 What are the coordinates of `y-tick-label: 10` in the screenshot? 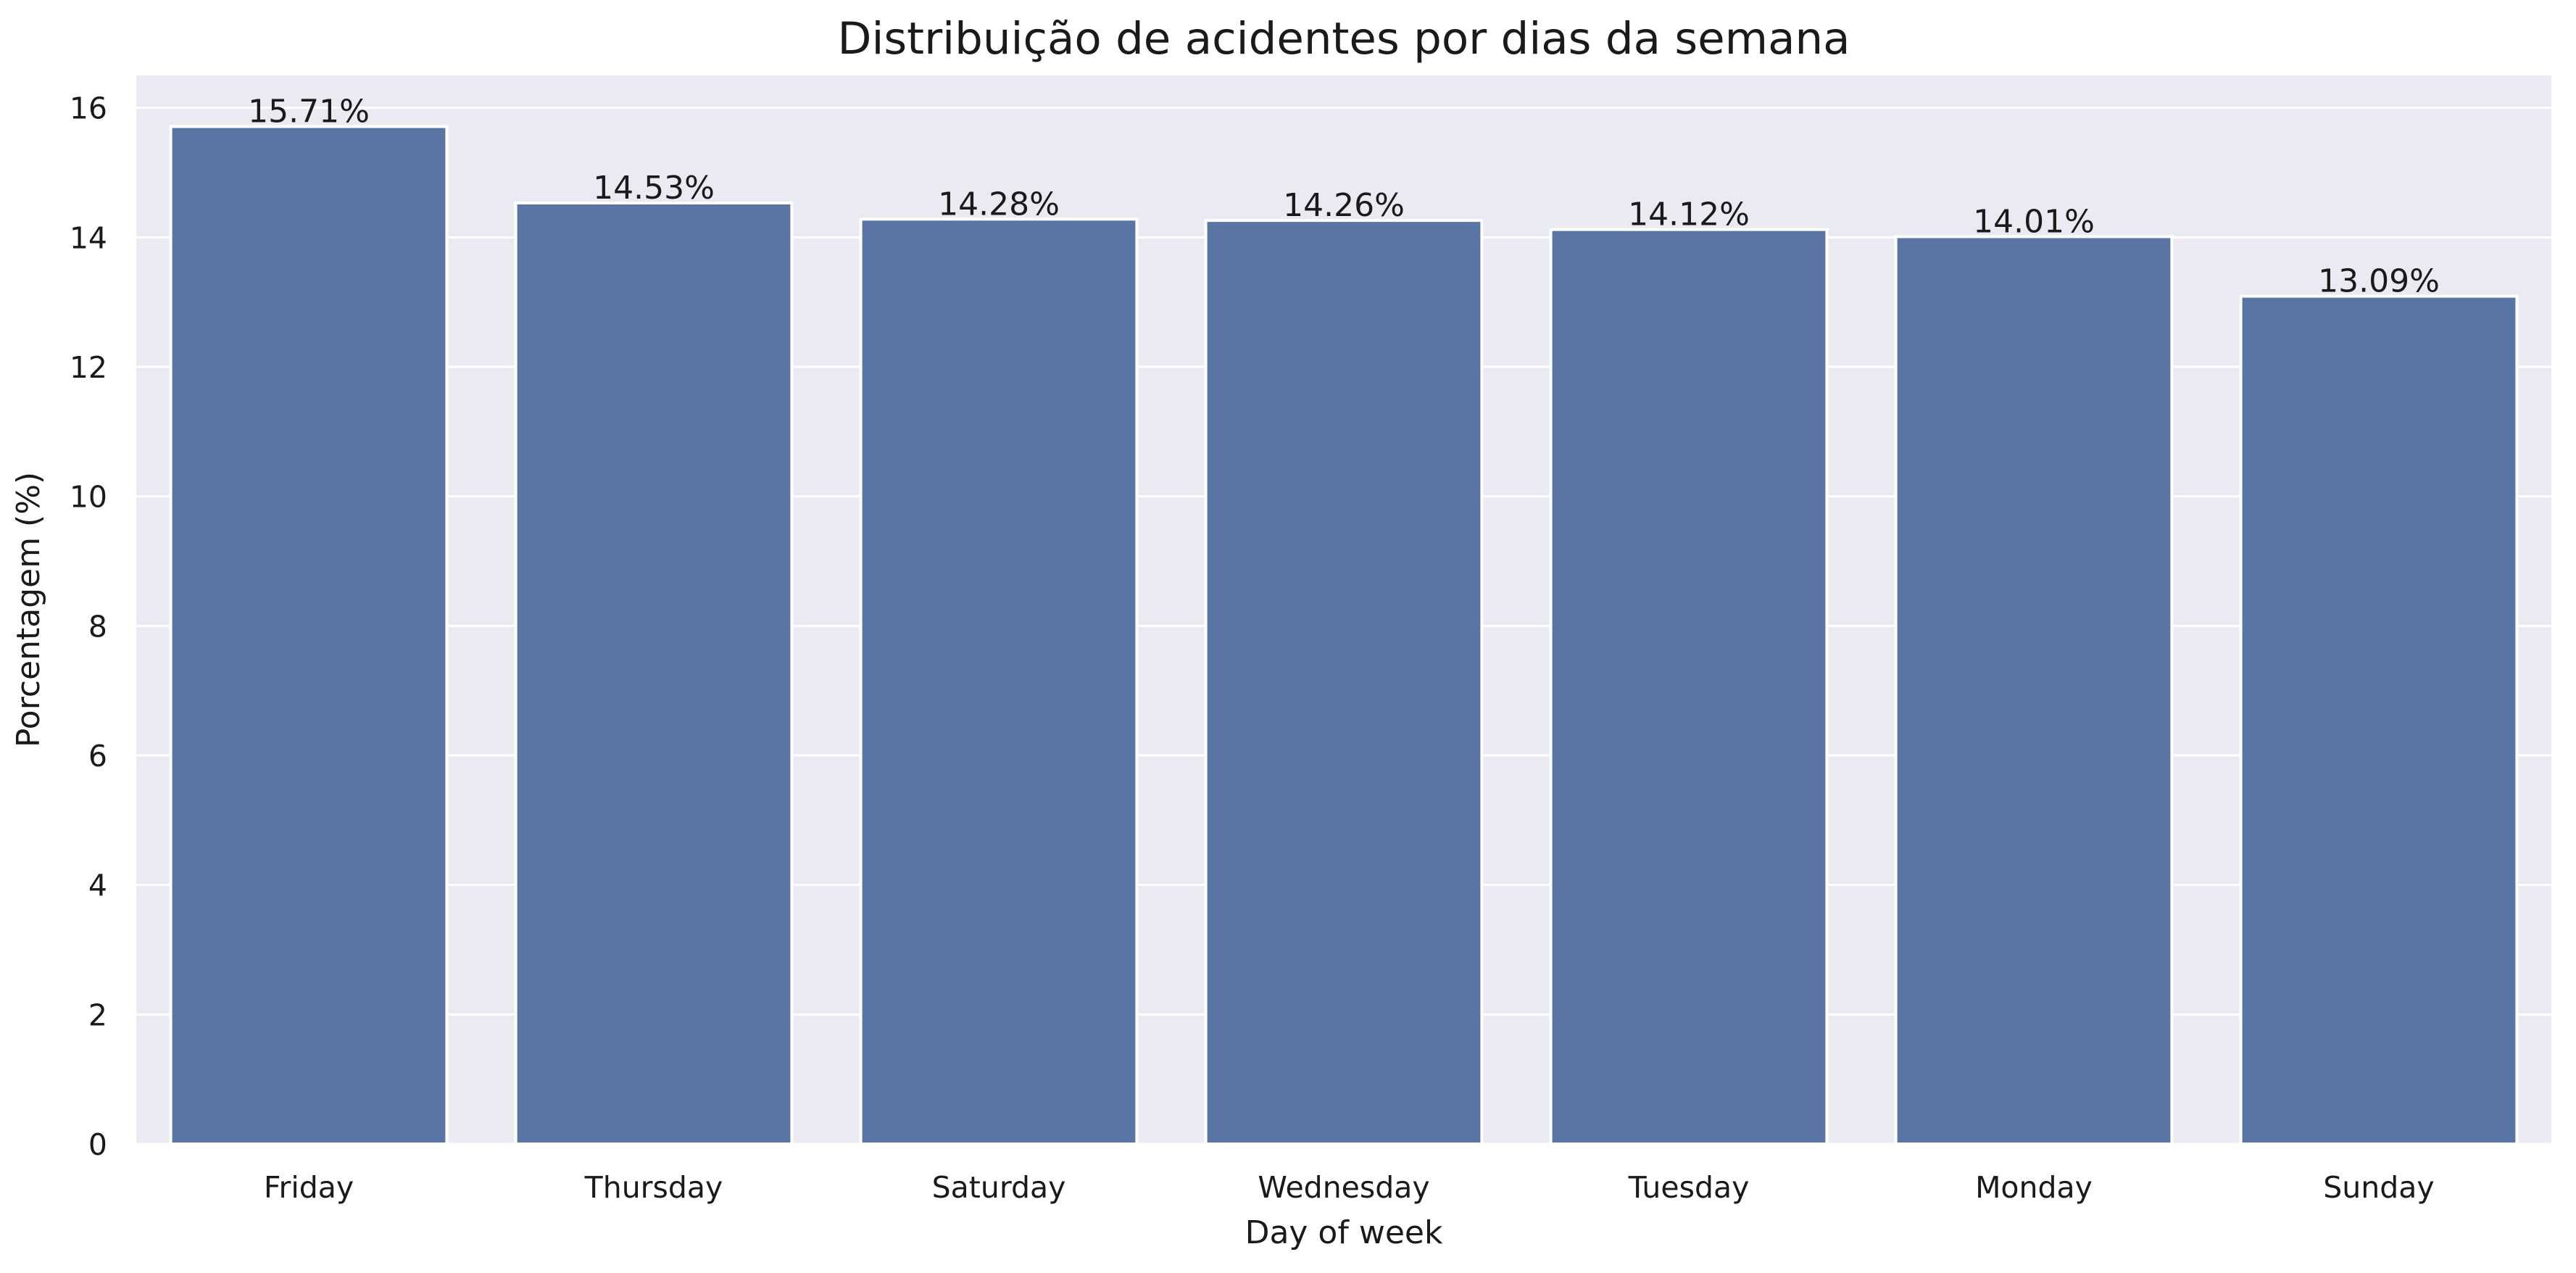 It's located at (88, 497).